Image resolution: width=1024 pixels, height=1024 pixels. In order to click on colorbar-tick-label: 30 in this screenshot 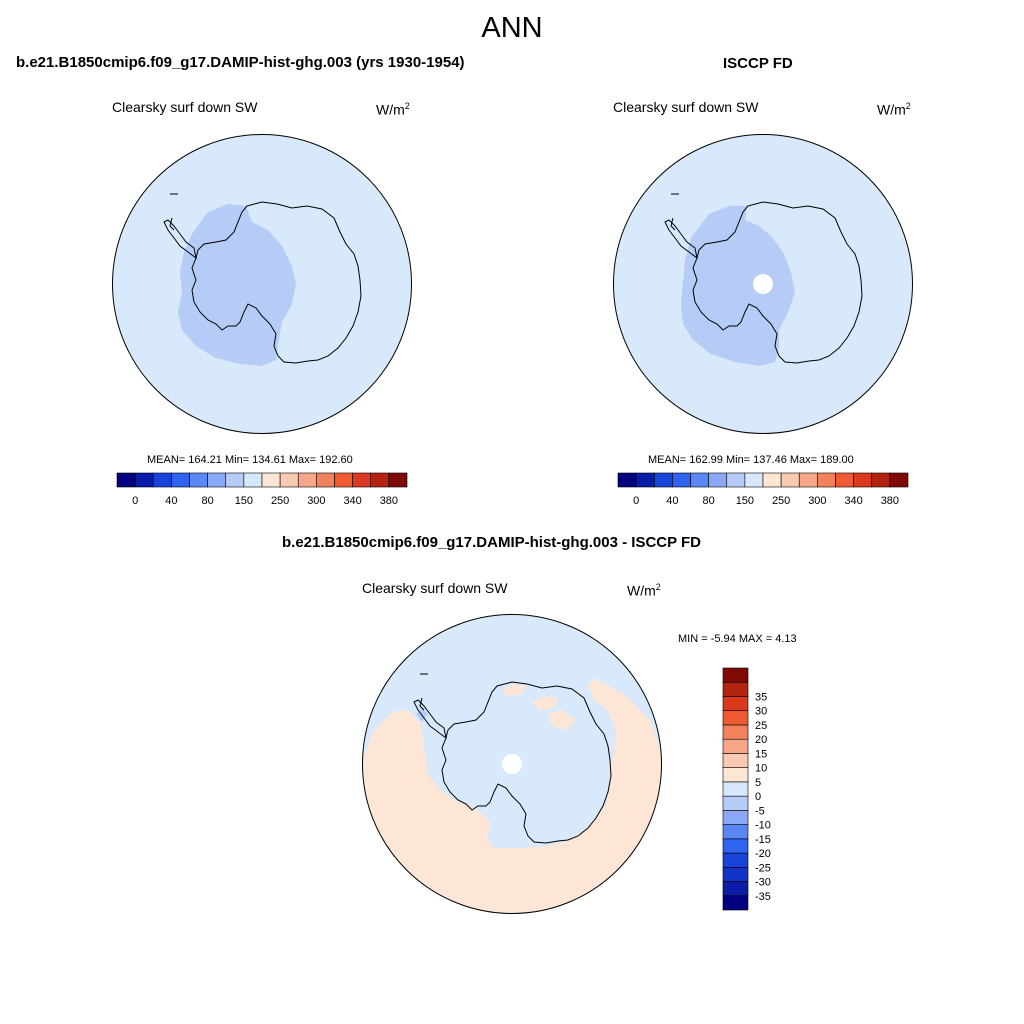, I will do `click(761, 712)`.